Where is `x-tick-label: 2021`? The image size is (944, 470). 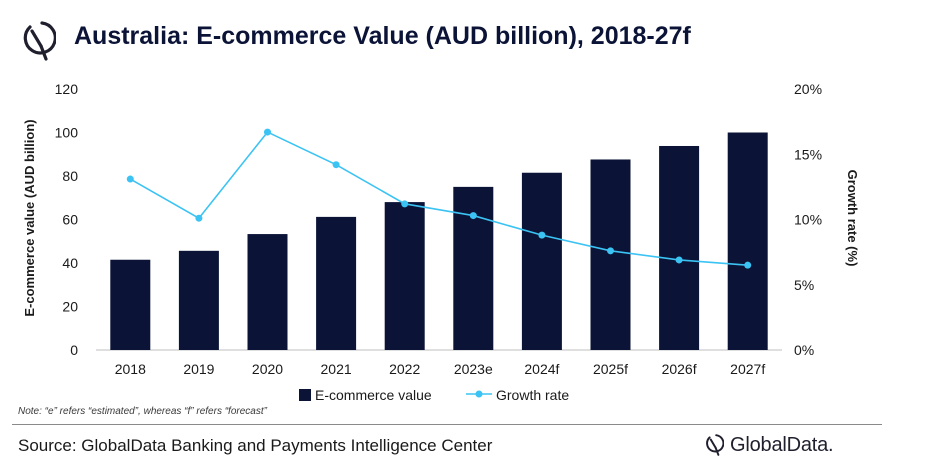
x-tick-label: 2021 is located at coordinates (336, 369).